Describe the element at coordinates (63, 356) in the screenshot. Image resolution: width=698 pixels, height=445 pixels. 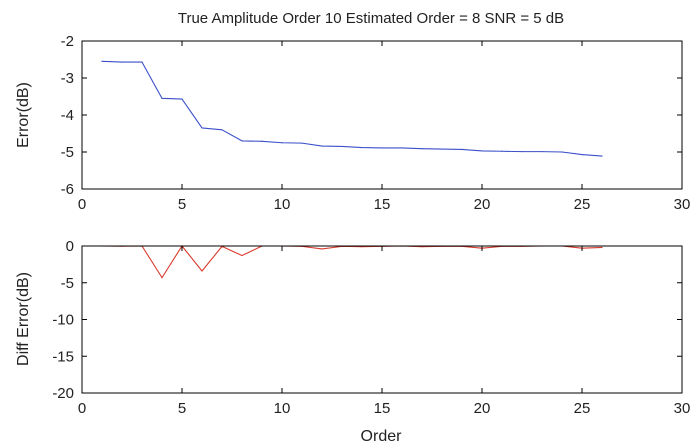
I see `y-tick-label: -15` at that location.